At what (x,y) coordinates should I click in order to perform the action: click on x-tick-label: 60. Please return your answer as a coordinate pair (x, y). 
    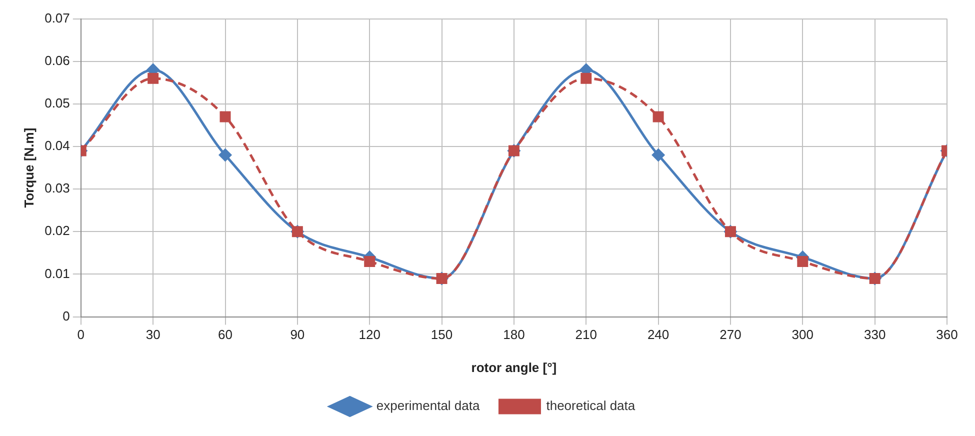
    Looking at the image, I should click on (225, 334).